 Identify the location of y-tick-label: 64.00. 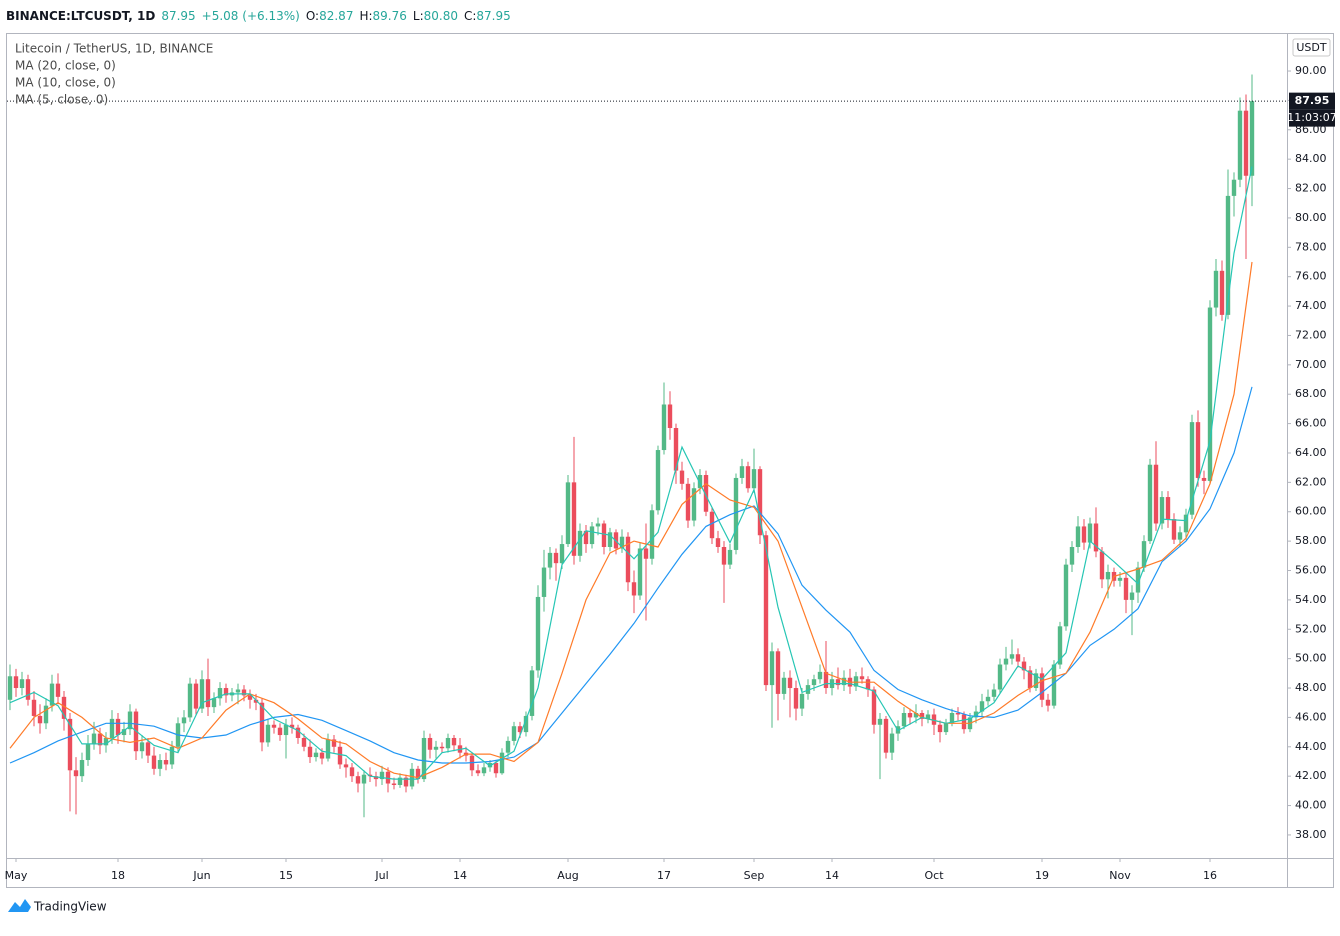
(1311, 452).